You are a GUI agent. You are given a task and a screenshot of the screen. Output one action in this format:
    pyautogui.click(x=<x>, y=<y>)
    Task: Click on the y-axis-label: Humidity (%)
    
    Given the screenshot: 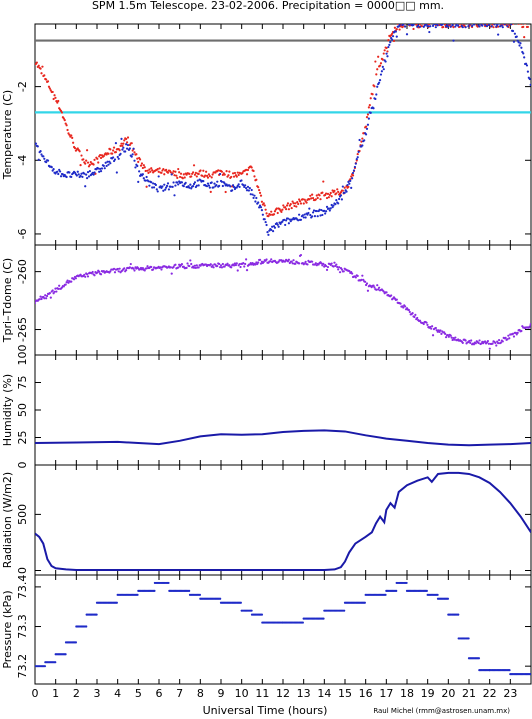 What is the action you would take?
    pyautogui.click(x=7, y=410)
    